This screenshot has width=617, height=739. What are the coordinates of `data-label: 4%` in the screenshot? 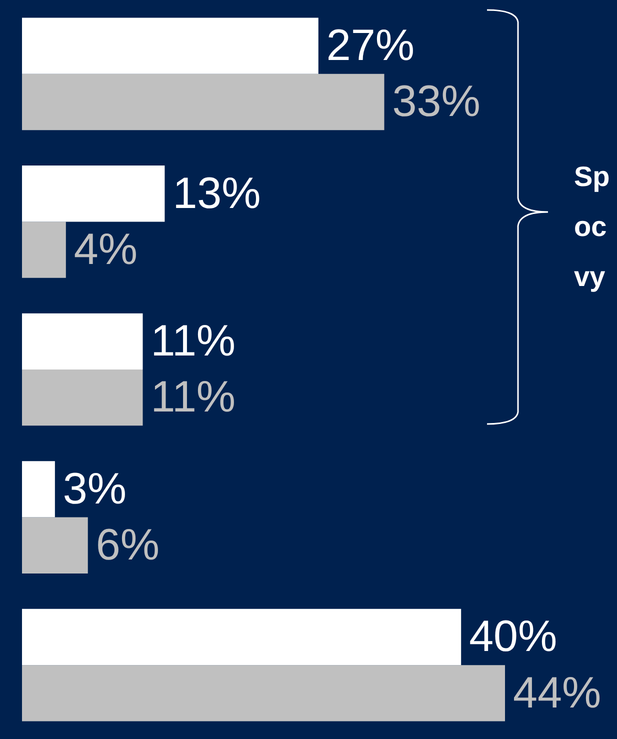 It's located at (106, 249).